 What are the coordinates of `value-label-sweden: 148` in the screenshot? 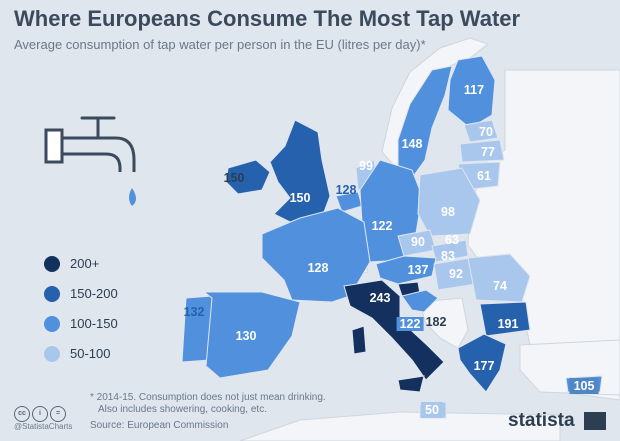 It's located at (412, 144).